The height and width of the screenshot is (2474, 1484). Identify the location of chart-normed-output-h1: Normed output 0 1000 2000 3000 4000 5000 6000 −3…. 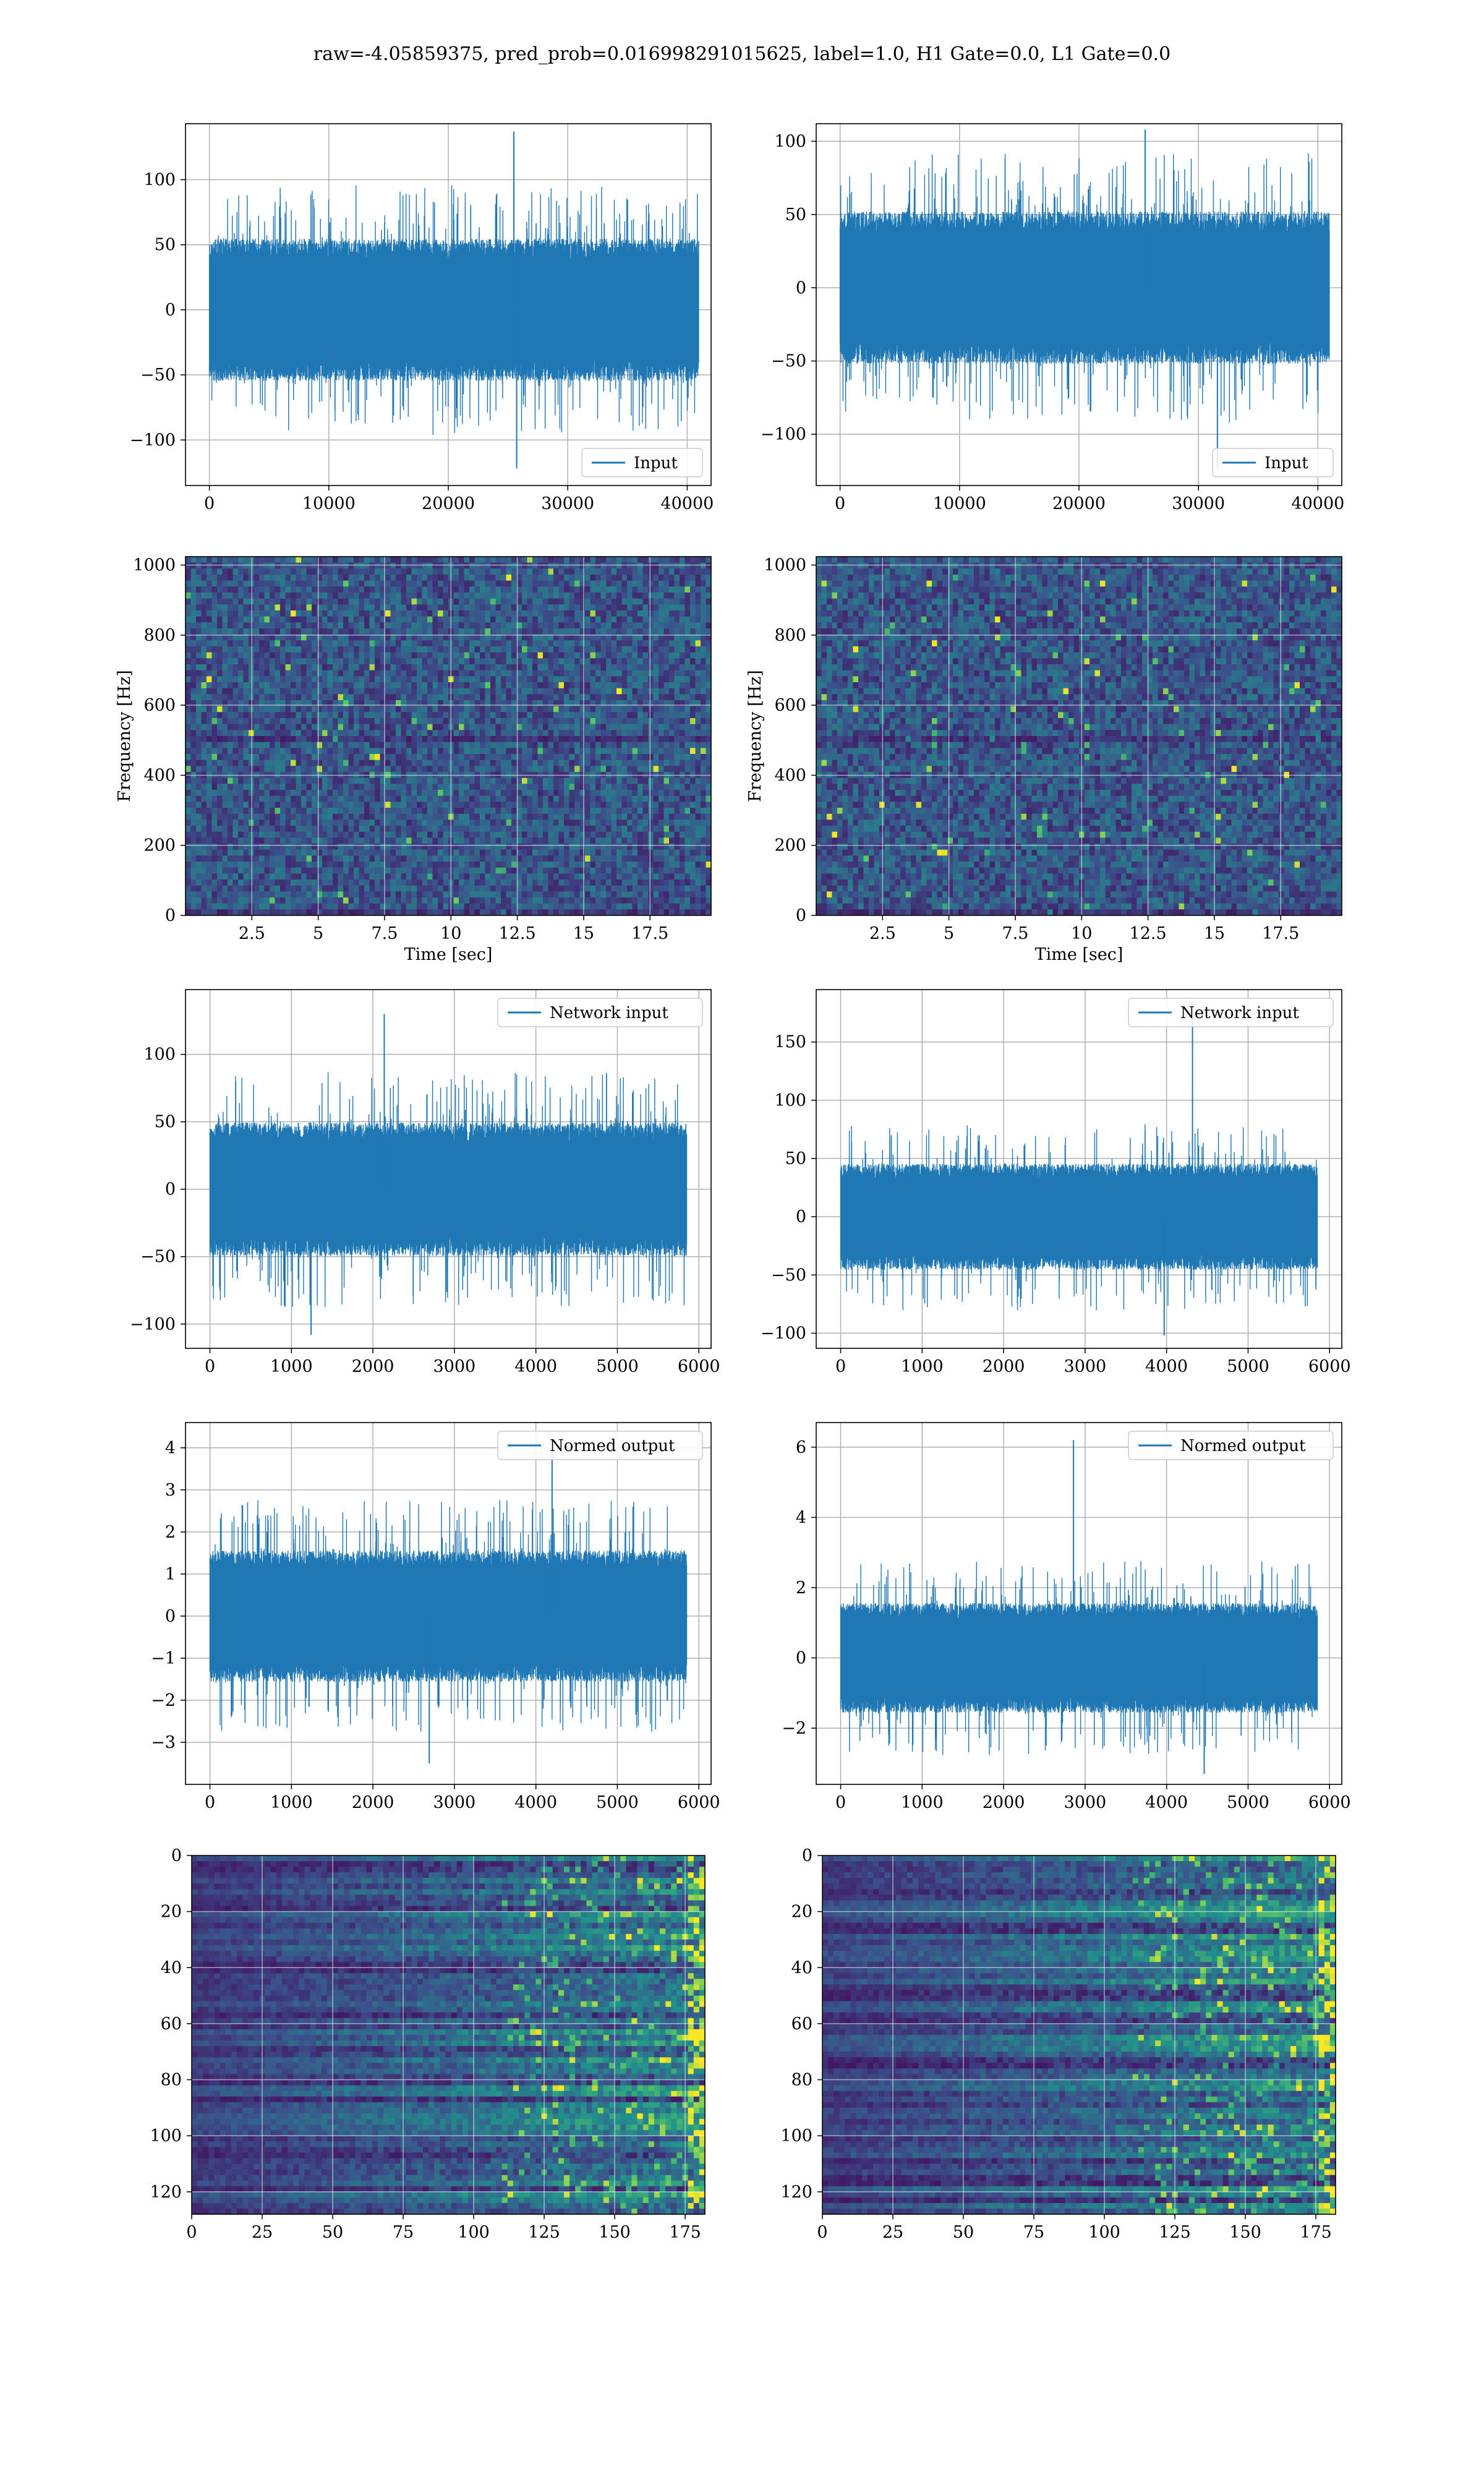
(435, 1617).